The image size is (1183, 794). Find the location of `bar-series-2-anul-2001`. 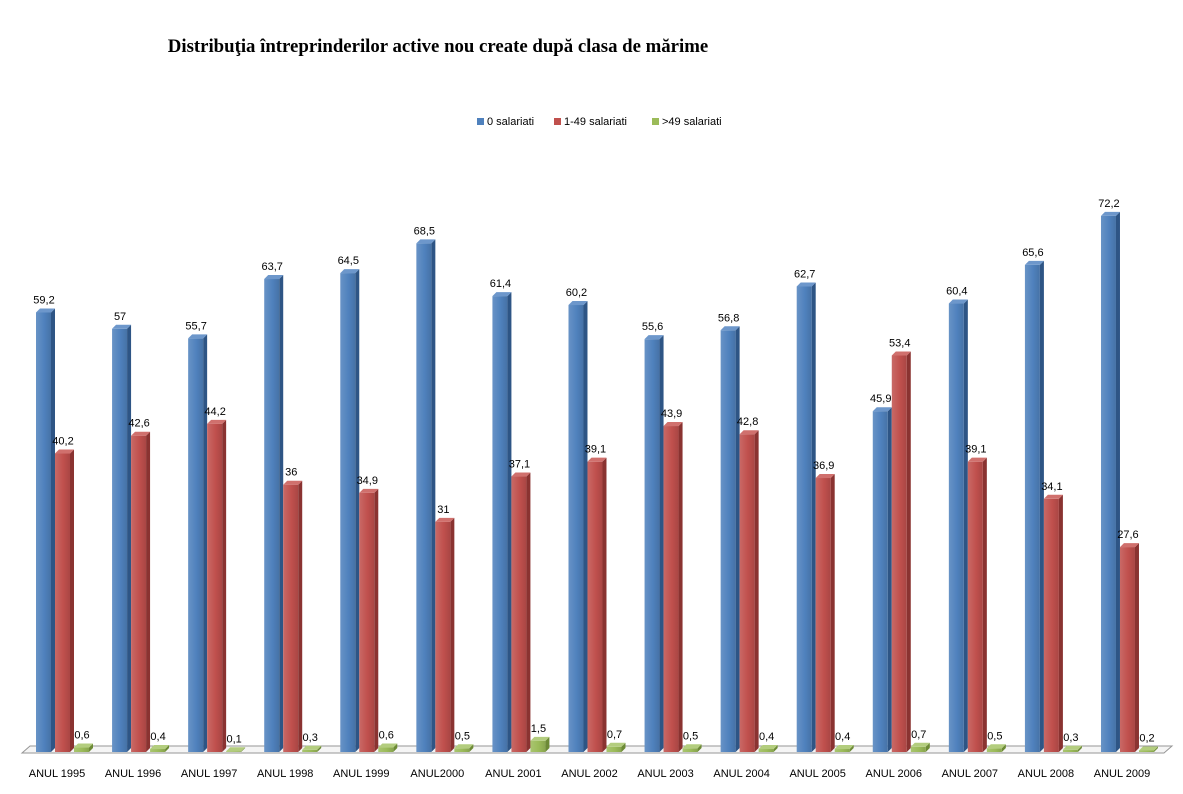

bar-series-2-anul-2001 is located at coordinates (540, 744).